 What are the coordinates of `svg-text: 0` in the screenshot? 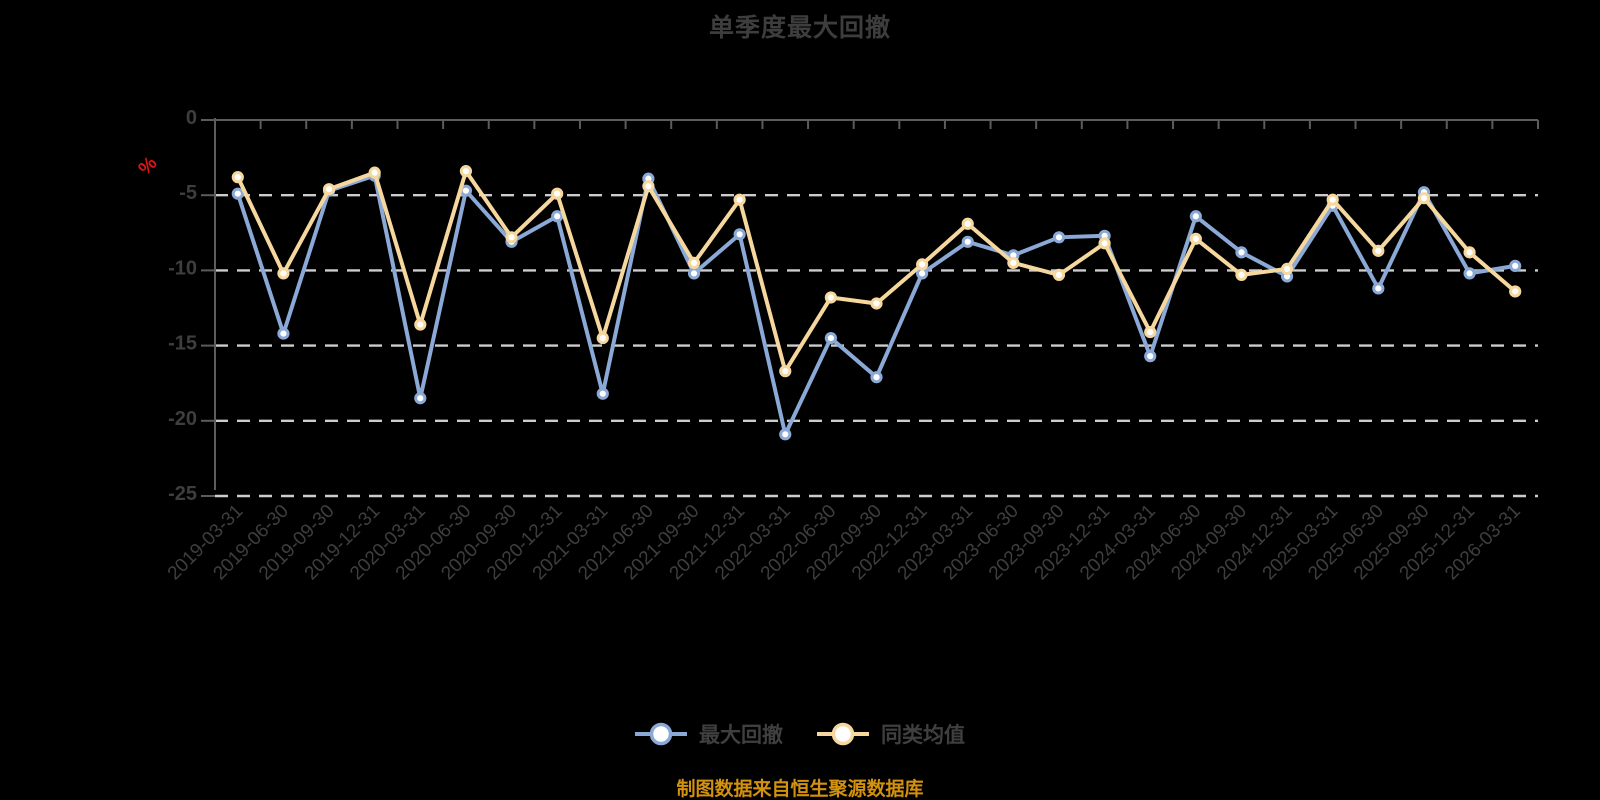 It's located at (191, 118).